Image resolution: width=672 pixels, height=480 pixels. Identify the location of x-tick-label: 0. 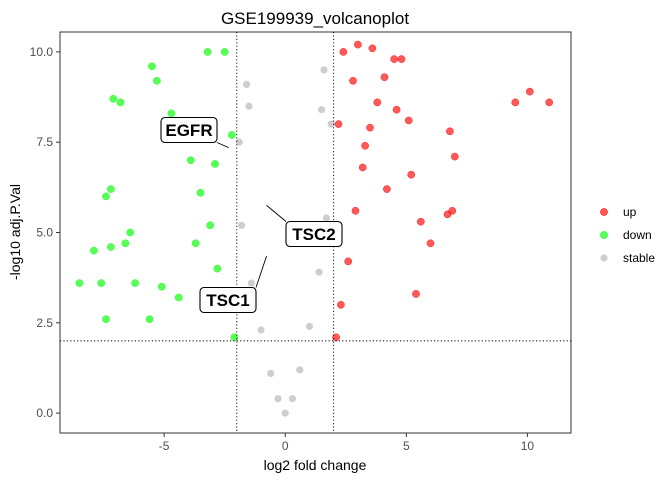
(285, 446).